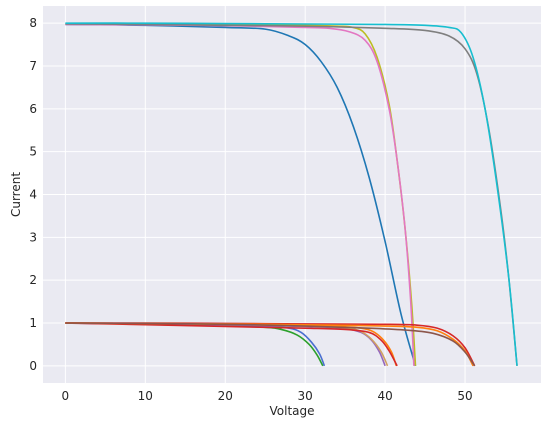 The height and width of the screenshot is (428, 548). Describe the element at coordinates (33, 366) in the screenshot. I see `y-tick-label: 0` at that location.